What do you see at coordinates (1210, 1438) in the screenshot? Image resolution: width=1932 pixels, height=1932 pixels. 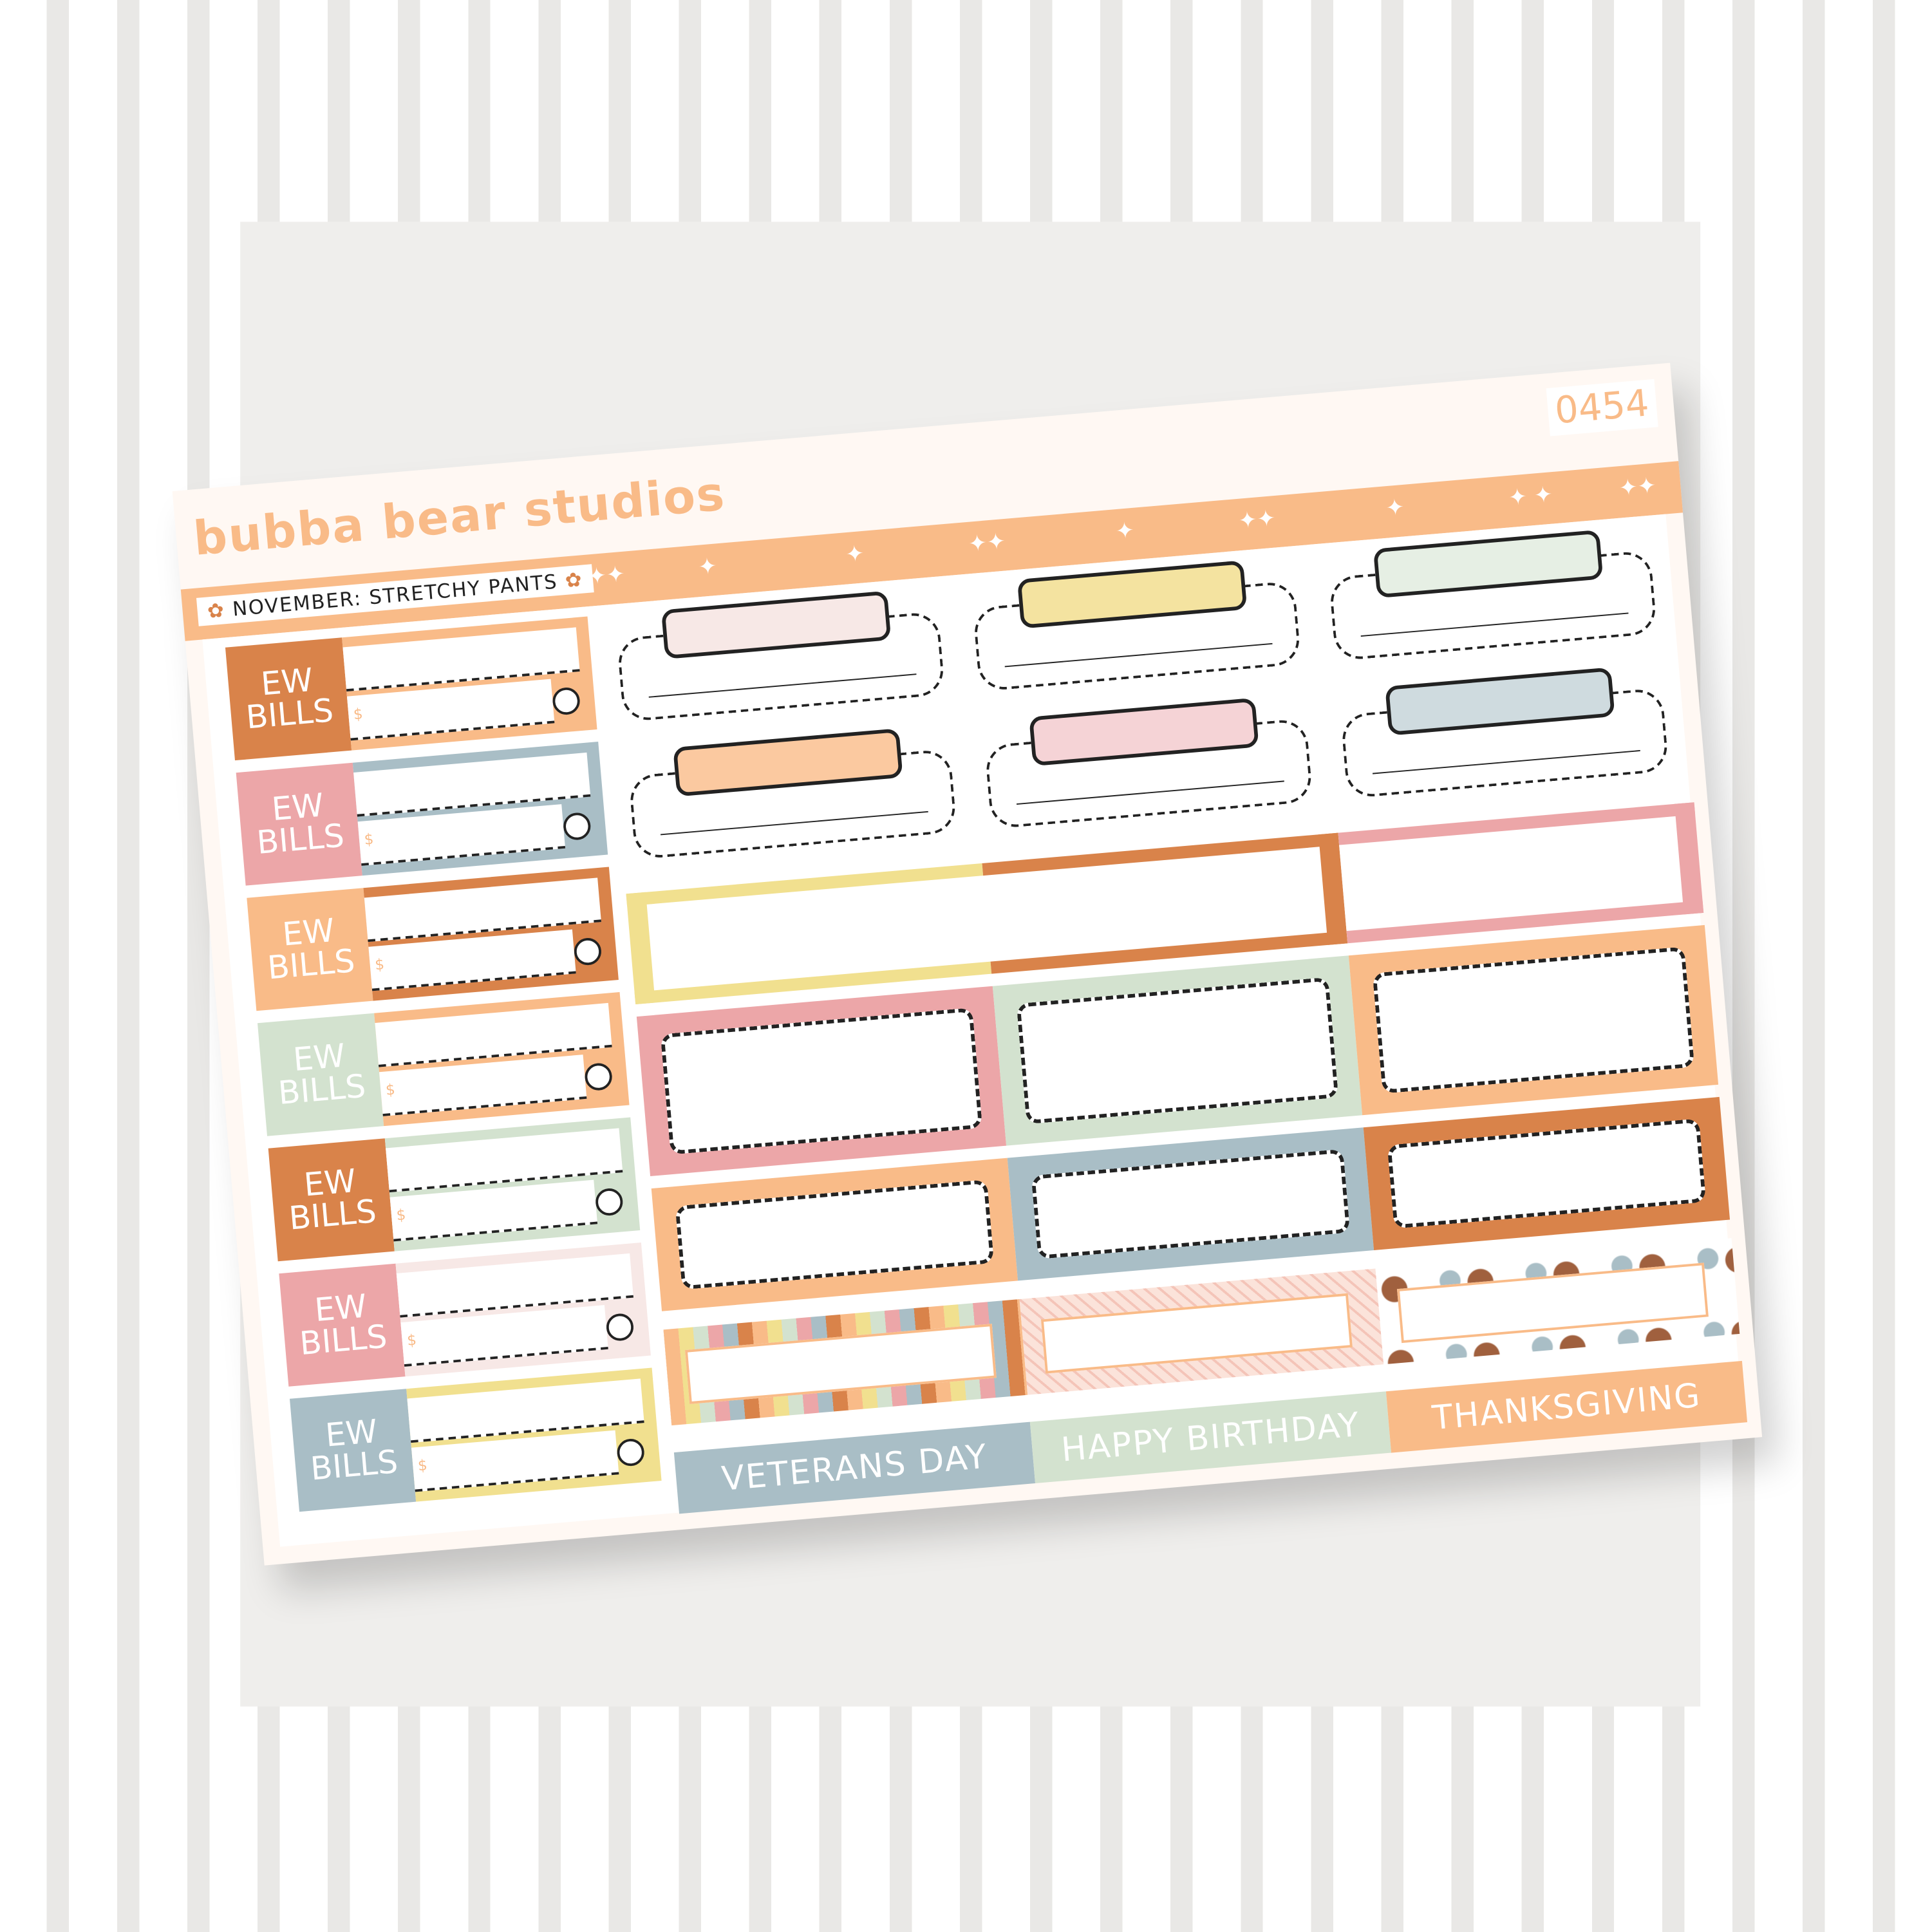 I see `holiday-label: Happy Birthday` at bounding box center [1210, 1438].